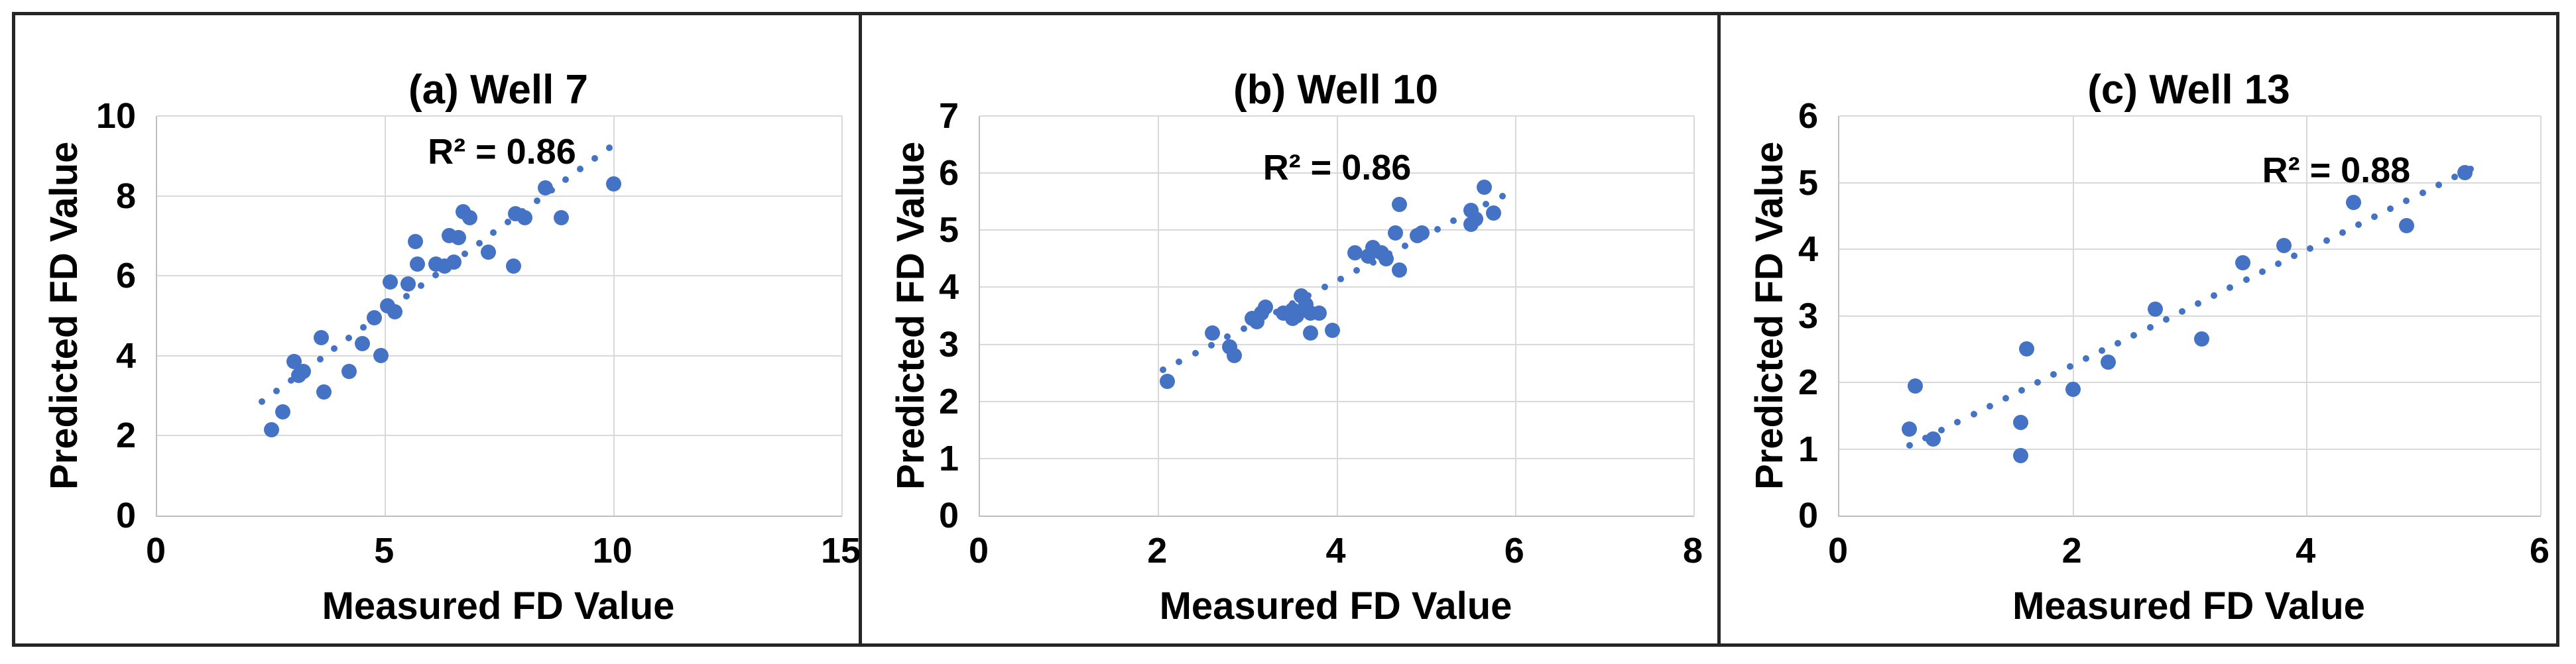  I want to click on y-tick-label: 10, so click(115, 116).